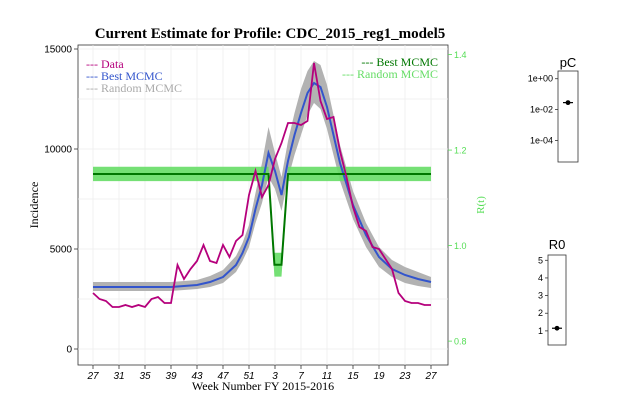 The width and height of the screenshot is (620, 420). I want to click on r0-axis: 1 2 3 4 5, so click(543, 295).